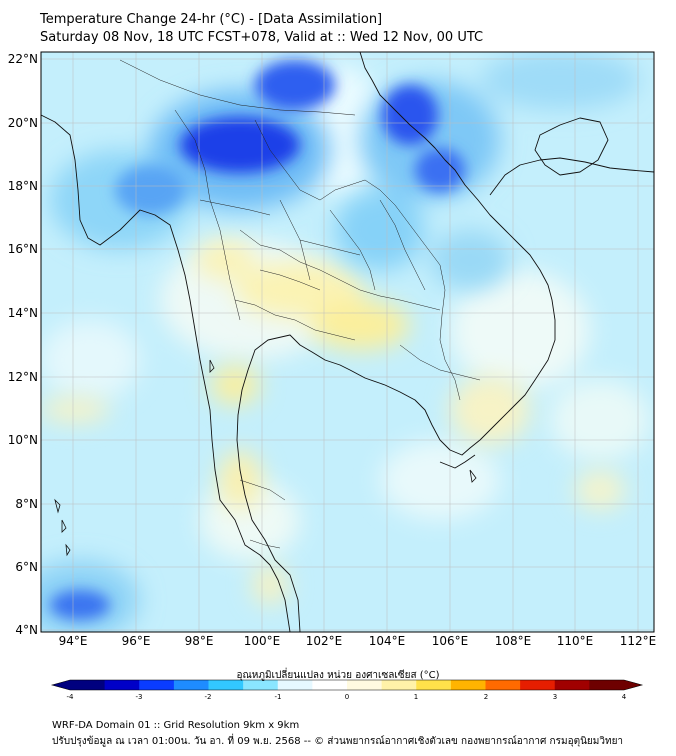 The image size is (676, 756). I want to click on lon-label: 96°E, so click(136, 641).